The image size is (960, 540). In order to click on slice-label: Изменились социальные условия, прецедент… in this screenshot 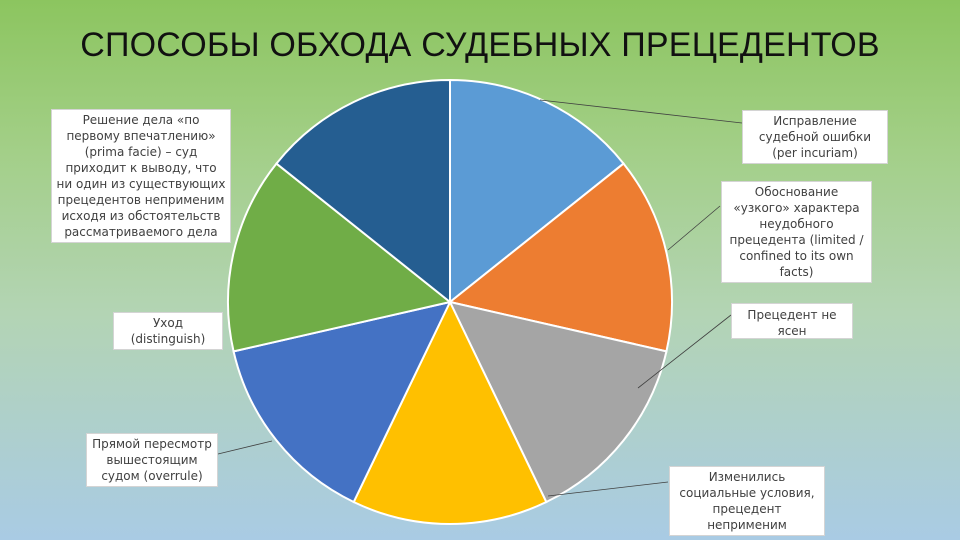, I will do `click(747, 501)`.